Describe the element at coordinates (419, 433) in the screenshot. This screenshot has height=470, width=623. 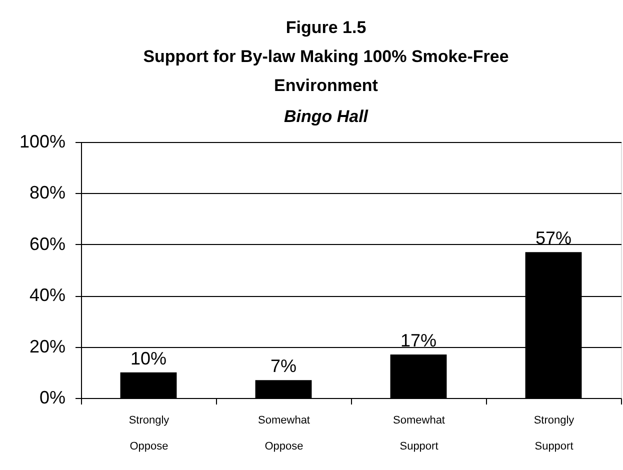
I see `category-label: Somewhat Support` at that location.